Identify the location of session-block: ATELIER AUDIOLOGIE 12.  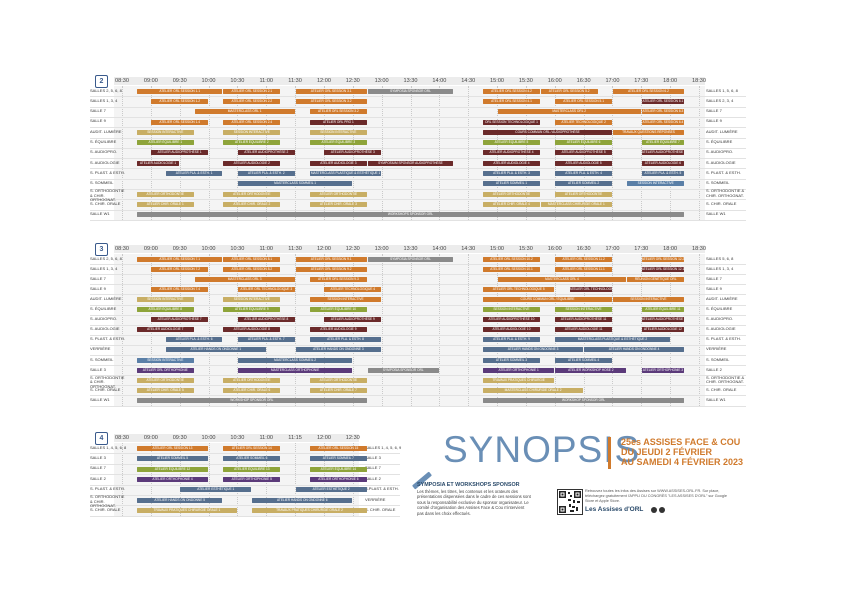
(663, 330).